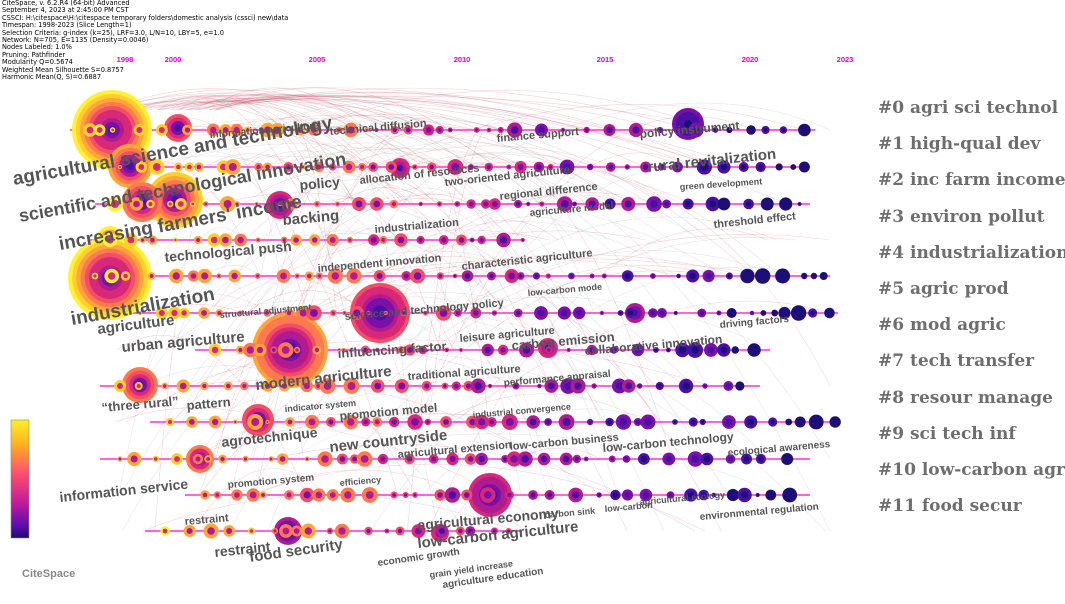 This screenshot has width=1065, height=604. What do you see at coordinates (950, 506) in the screenshot?
I see `cluster-label: #11 food secur` at bounding box center [950, 506].